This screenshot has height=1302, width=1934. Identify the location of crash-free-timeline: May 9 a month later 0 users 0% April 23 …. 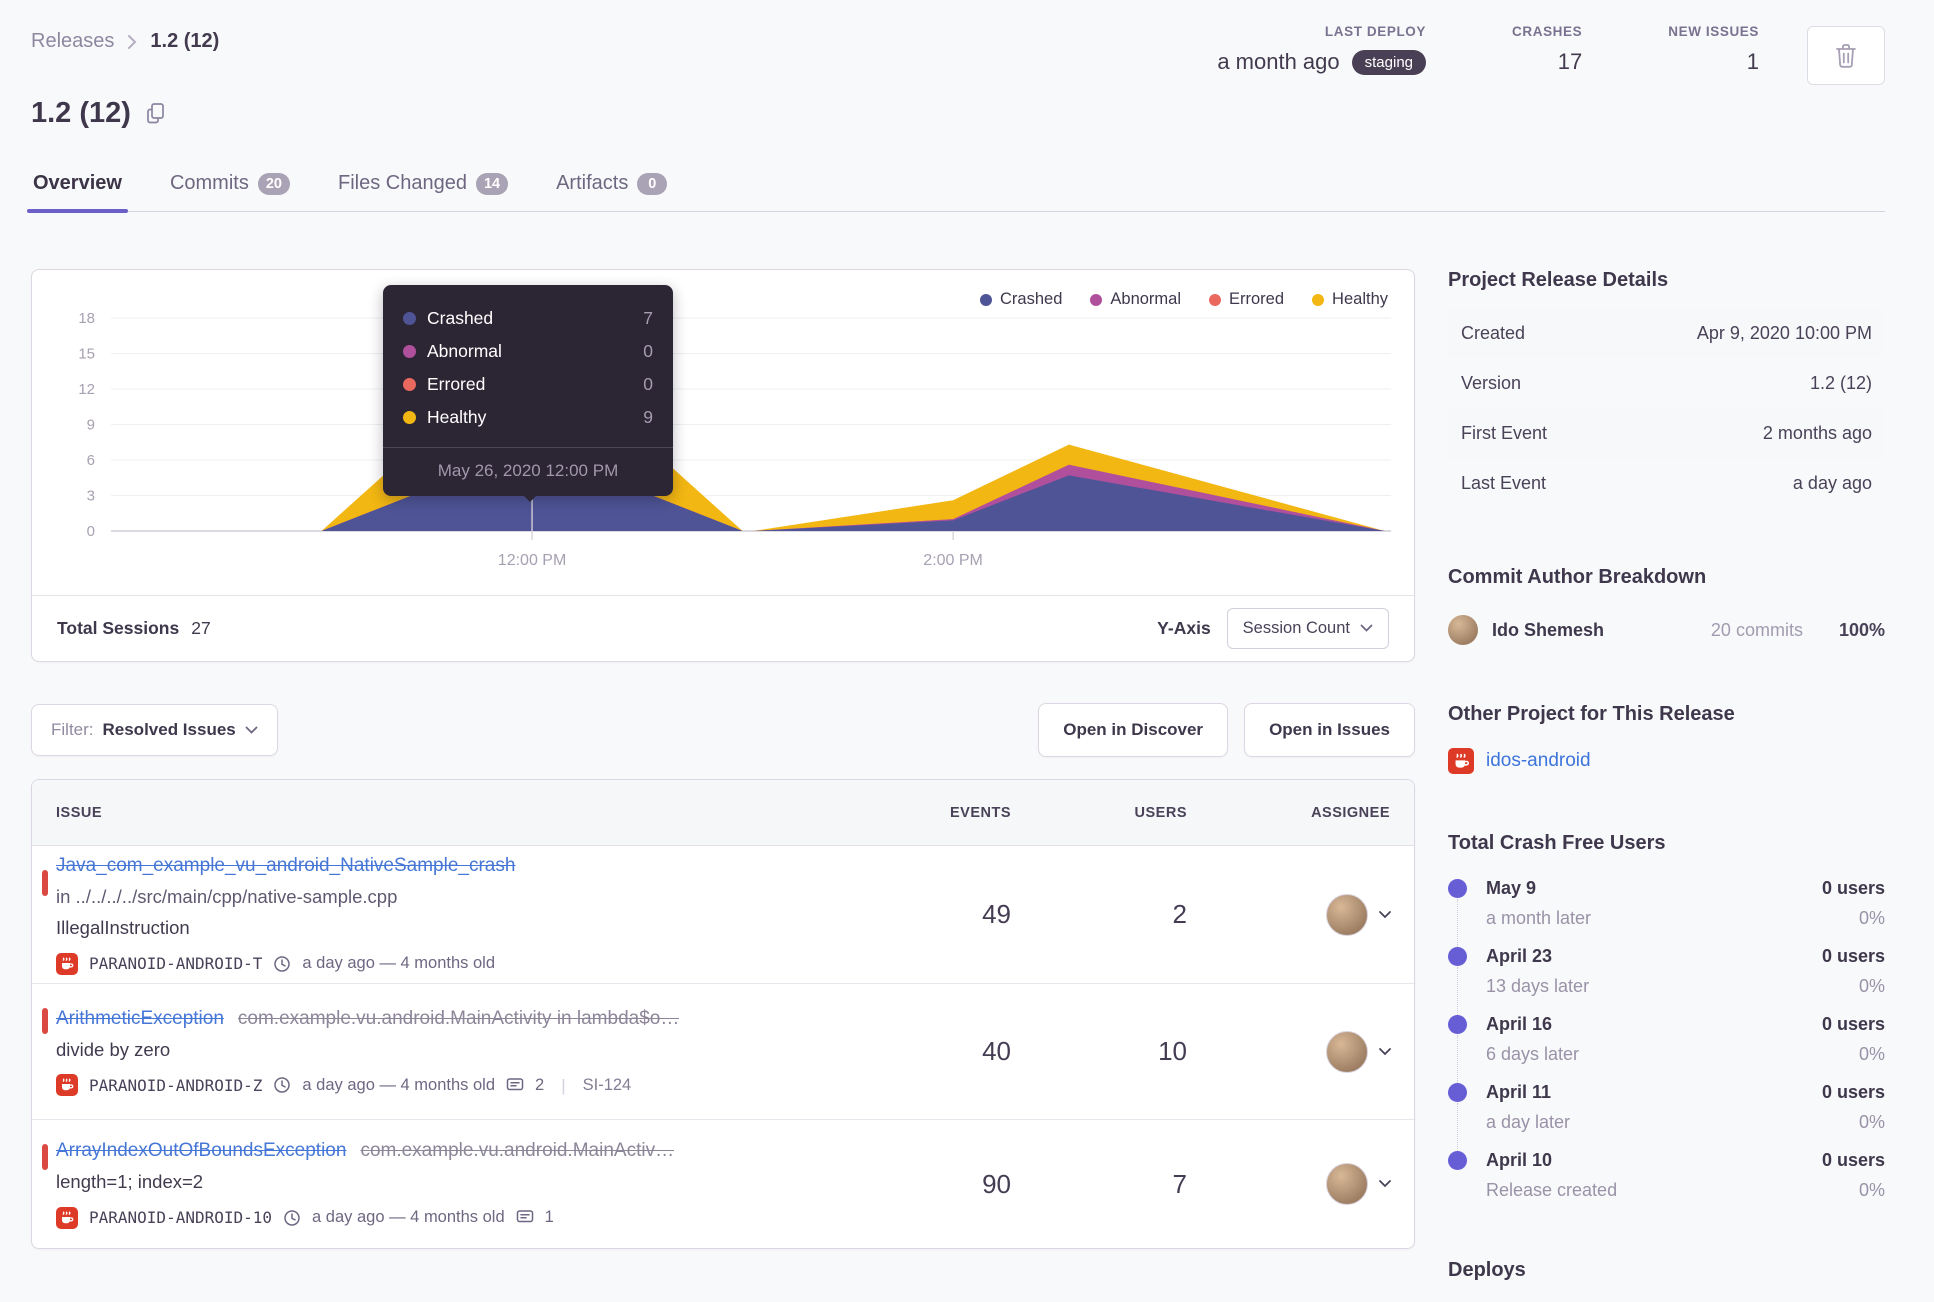
(1666, 1047).